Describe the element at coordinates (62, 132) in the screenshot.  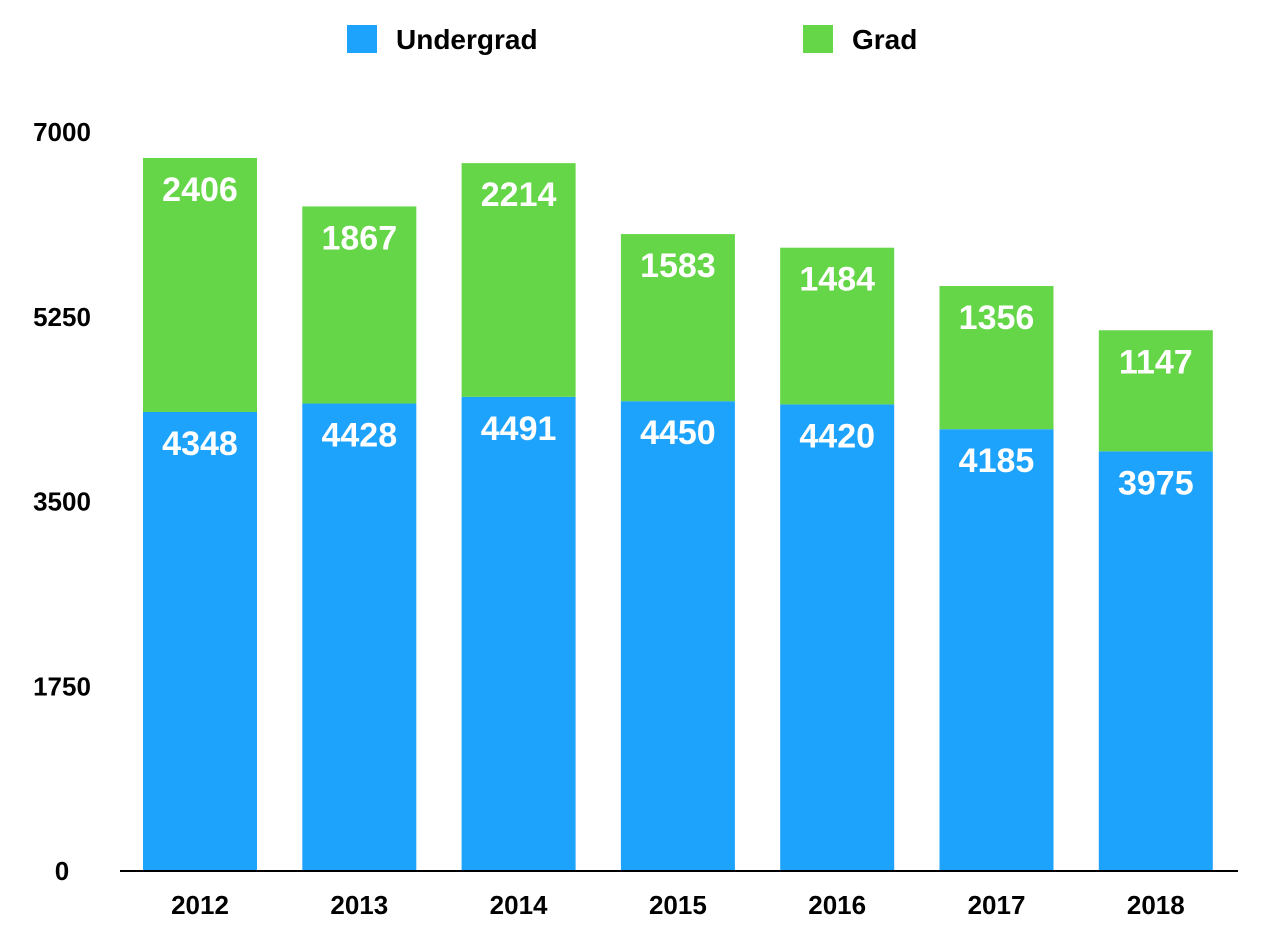
I see `y-tick-label: 7000` at that location.